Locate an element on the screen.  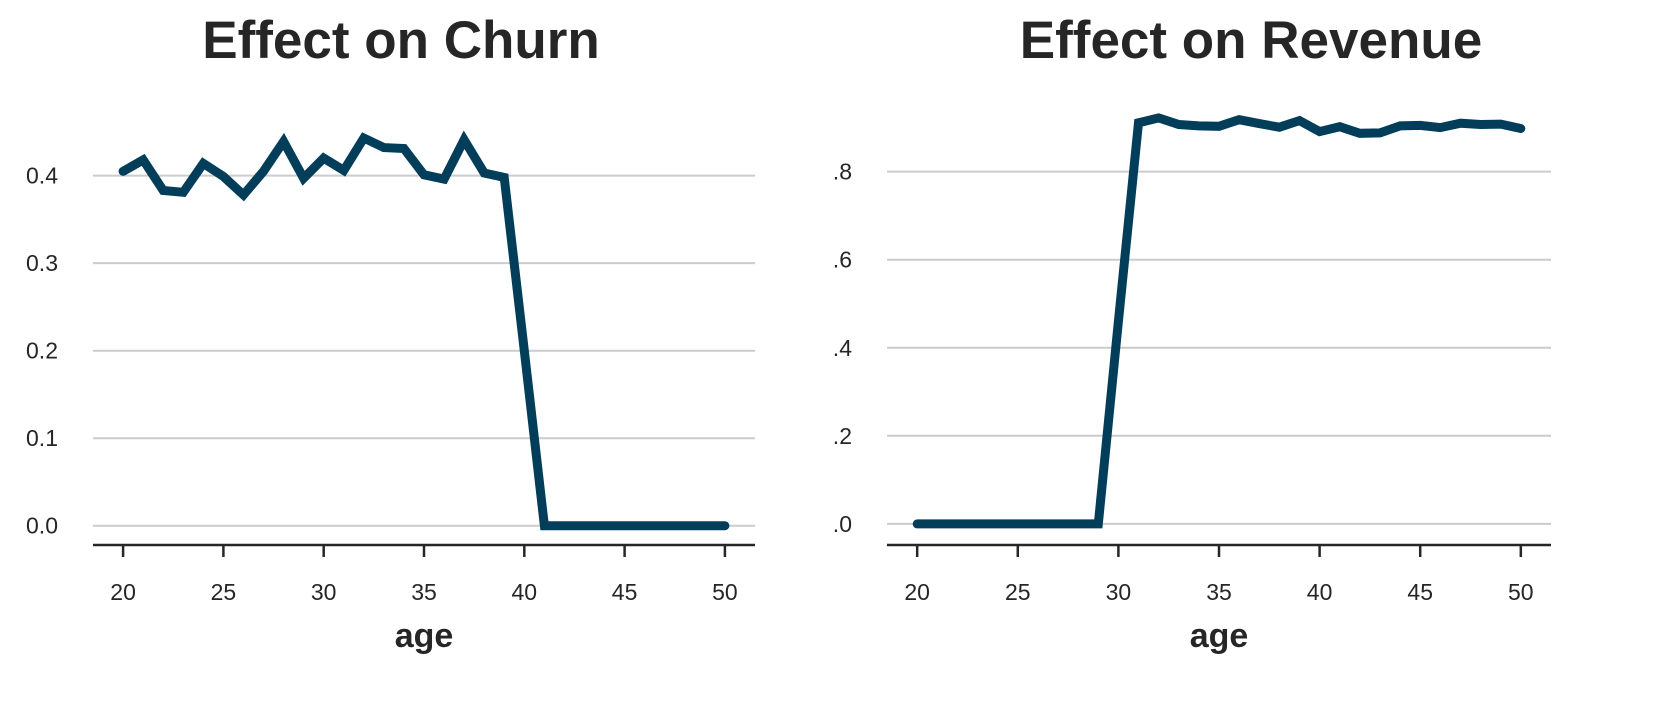
revenue-y-tick-label: 0.8 is located at coordinates (843, 172).